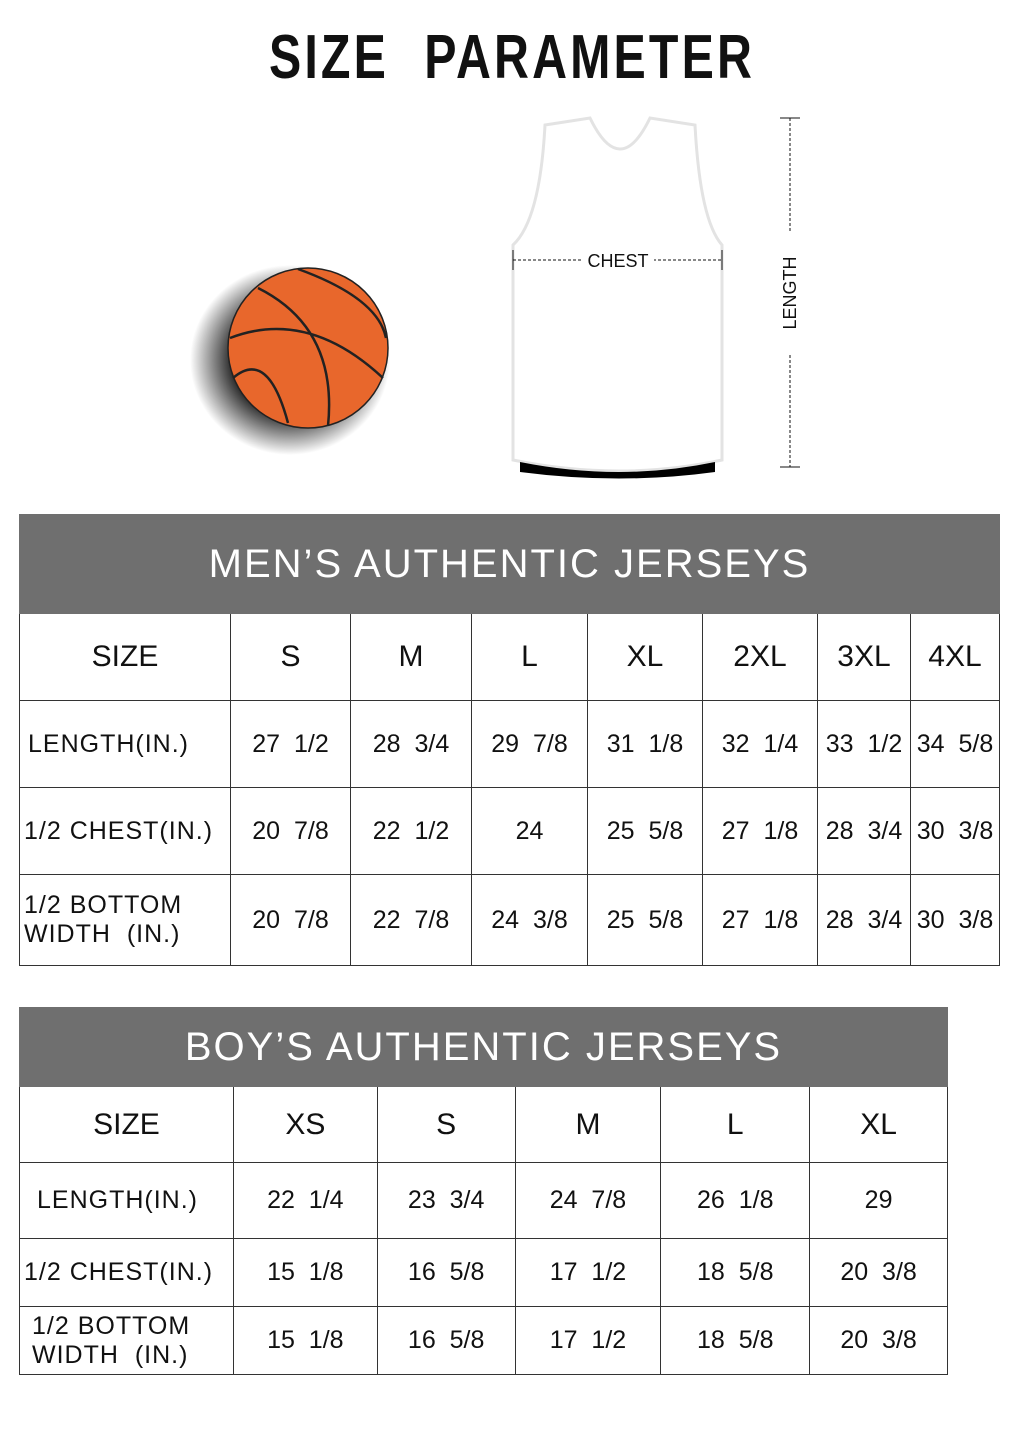  I want to click on cell: 24 7/8, so click(588, 1200).